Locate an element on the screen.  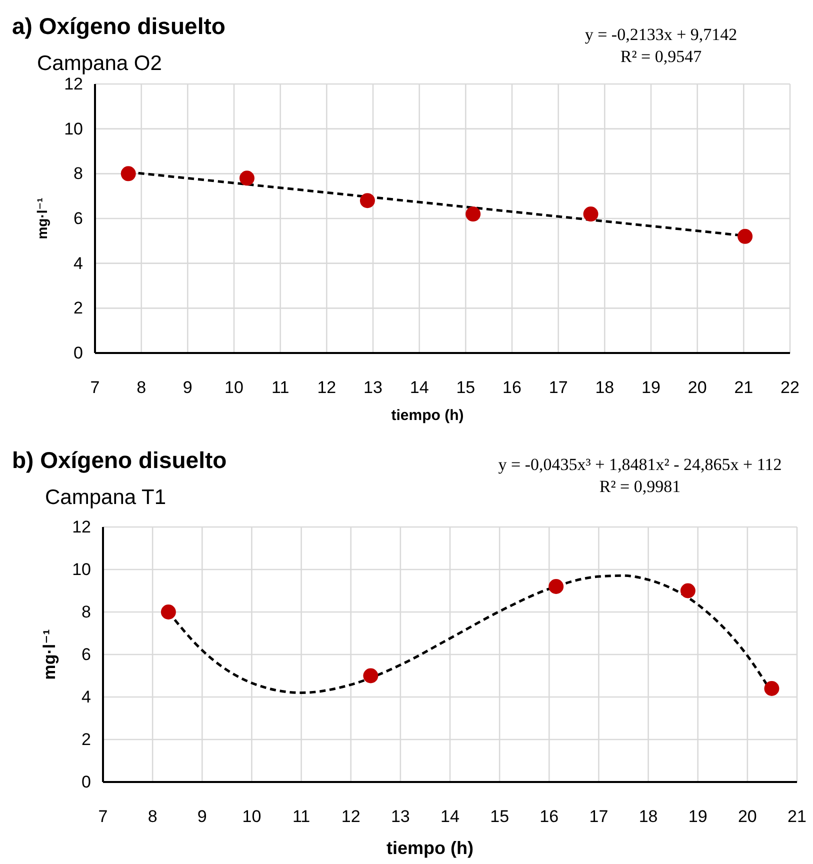
x-tick-label: 22 is located at coordinates (790, 387).